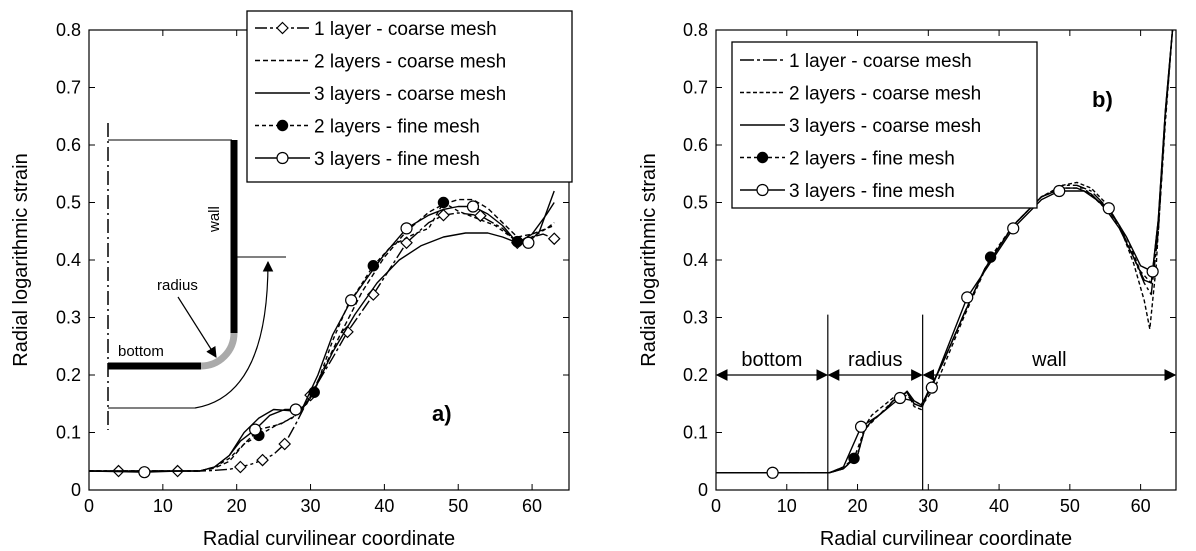 The width and height of the screenshot is (1196, 551). Describe the element at coordinates (858, 506) in the screenshot. I see `chart-b-xtick-label-2: 20` at that location.